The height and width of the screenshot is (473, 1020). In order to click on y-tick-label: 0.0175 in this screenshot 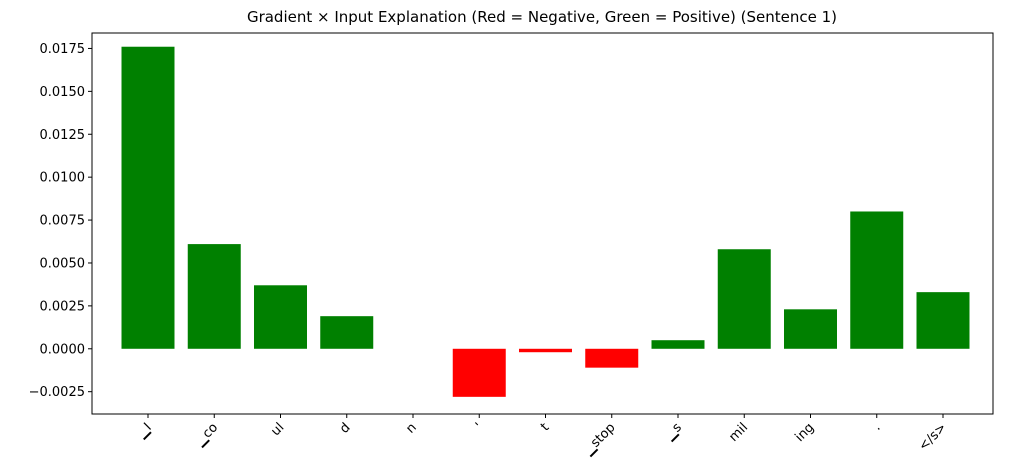, I will do `click(63, 49)`.